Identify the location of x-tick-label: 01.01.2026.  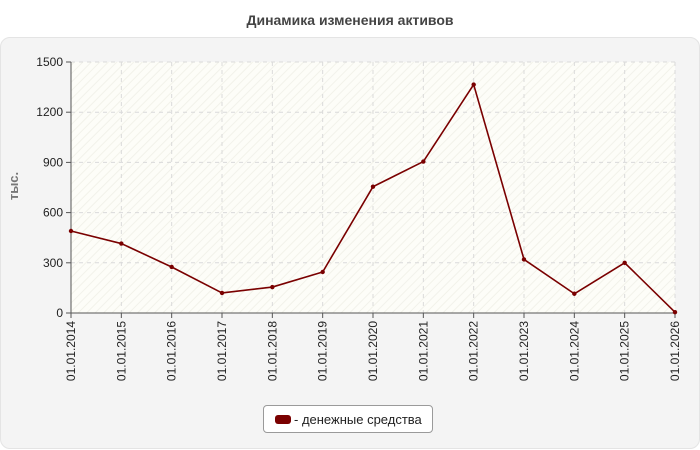
(675, 351).